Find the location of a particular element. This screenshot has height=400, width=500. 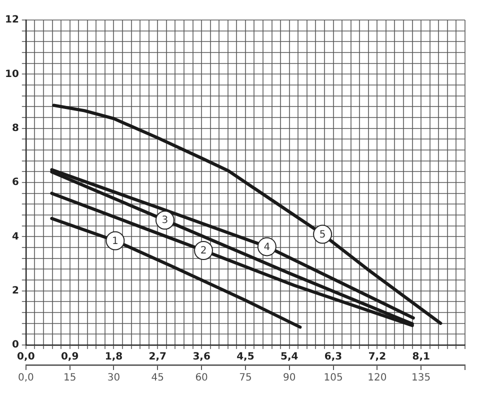

x-tick-label: 7,2 is located at coordinates (377, 357).